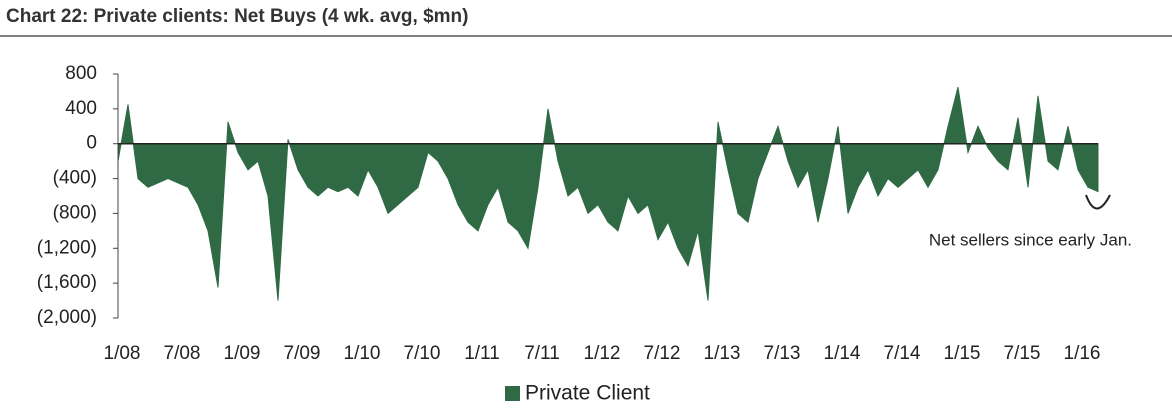 The image size is (1172, 420). Describe the element at coordinates (662, 353) in the screenshot. I see `x-tick-label: 7/12` at that location.